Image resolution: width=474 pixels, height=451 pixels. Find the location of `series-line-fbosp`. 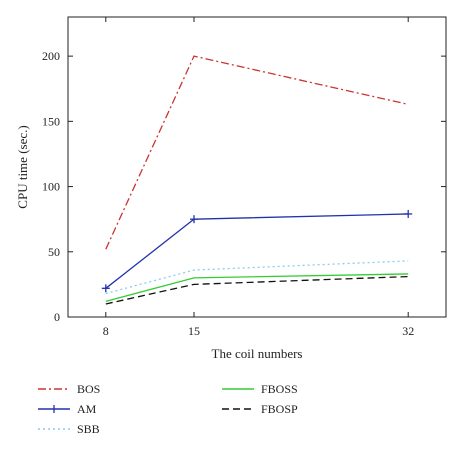

series-line-fbosp is located at coordinates (257, 290).